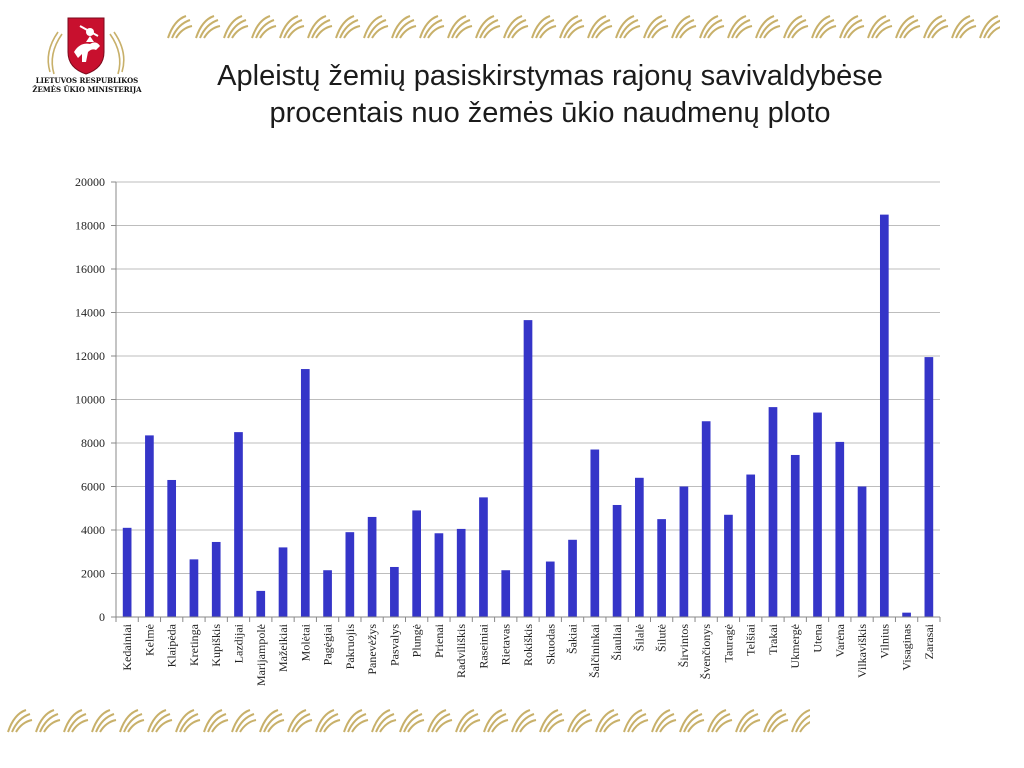  What do you see at coordinates (90, 182) in the screenshot?
I see `y-tick-label: 20000` at bounding box center [90, 182].